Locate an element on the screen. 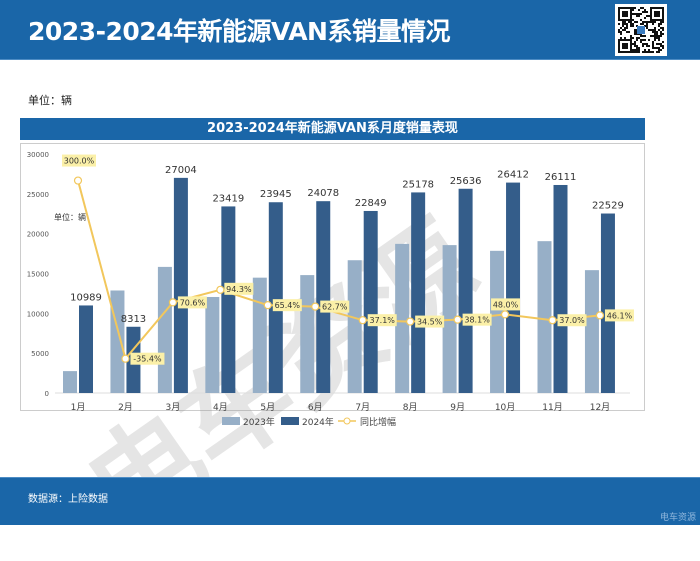 The height and width of the screenshot is (561, 700). growth-data-label: 70.6% is located at coordinates (193, 302).